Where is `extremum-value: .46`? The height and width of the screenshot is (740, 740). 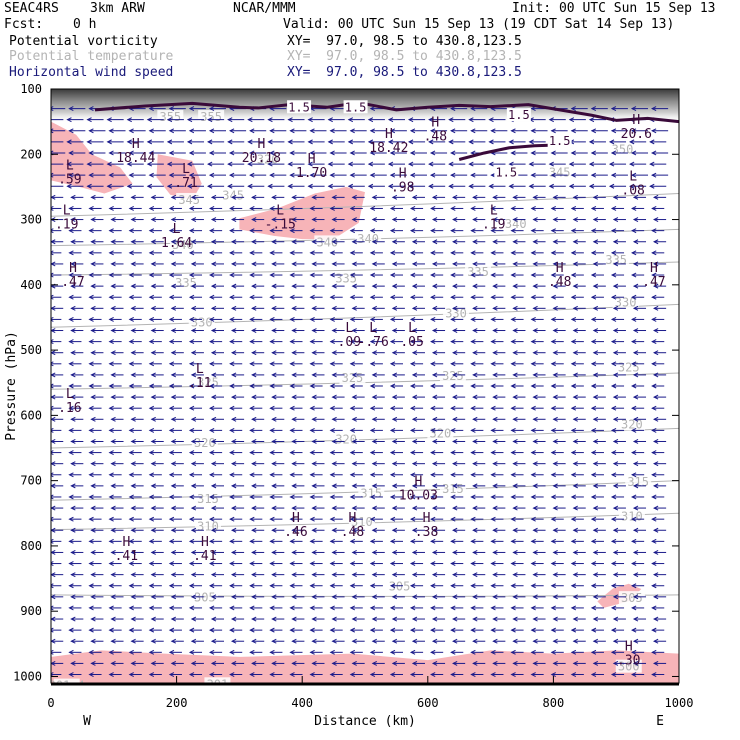 extremum-value: .46 is located at coordinates (295, 532).